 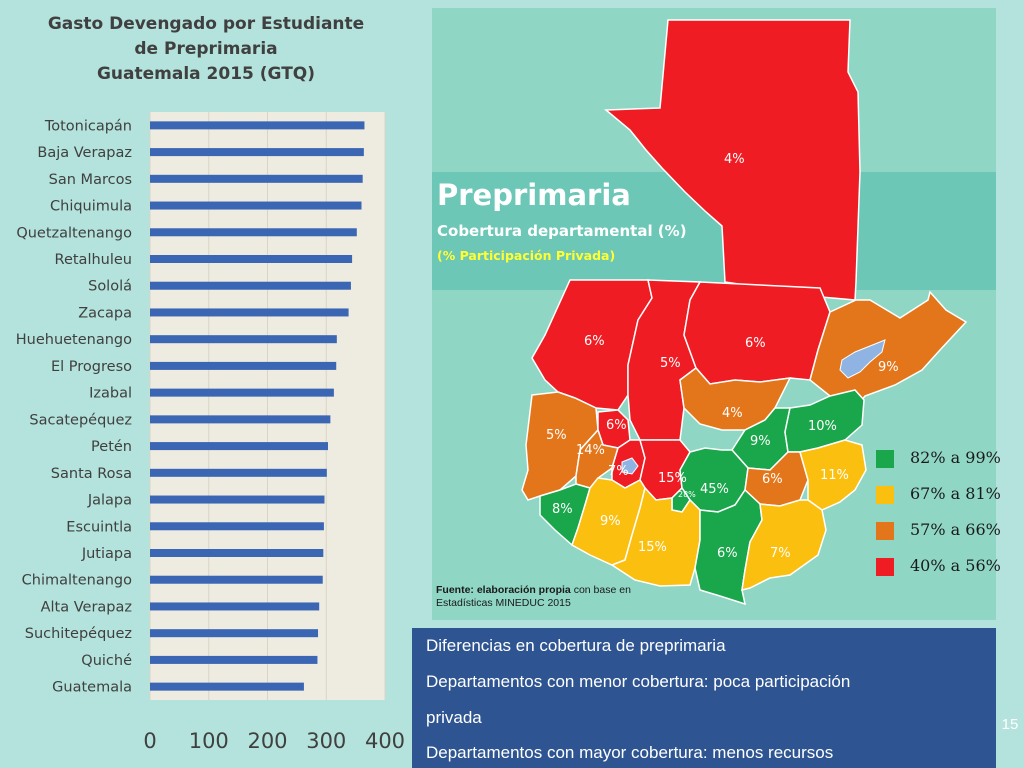 I want to click on x-tick-label: 300, so click(x=326, y=741).